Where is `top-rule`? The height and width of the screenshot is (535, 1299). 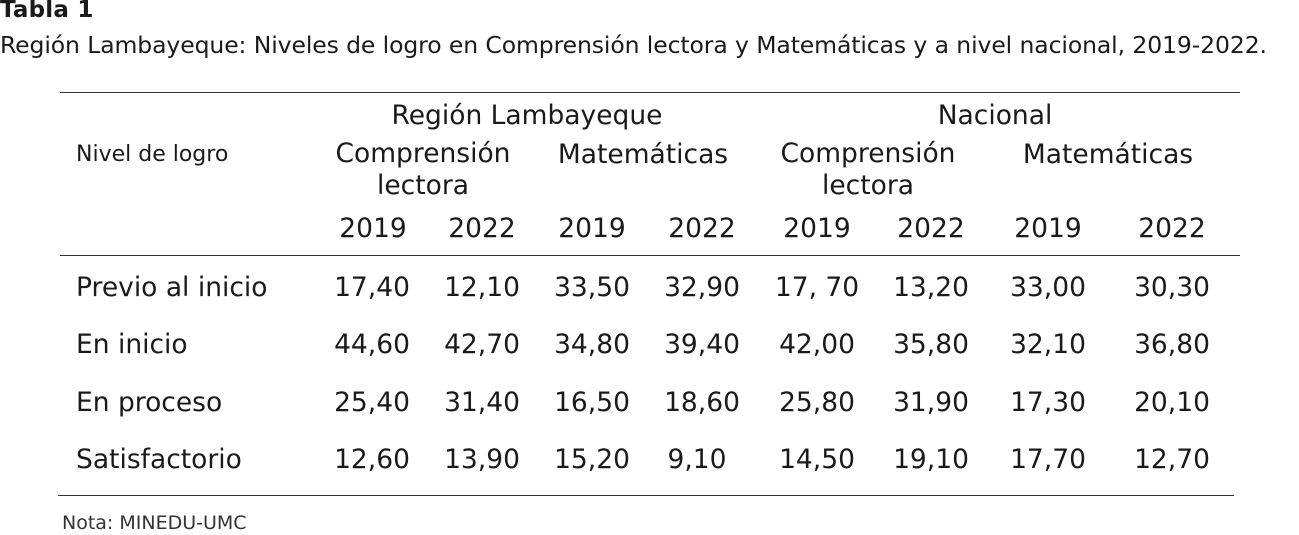 top-rule is located at coordinates (650, 92).